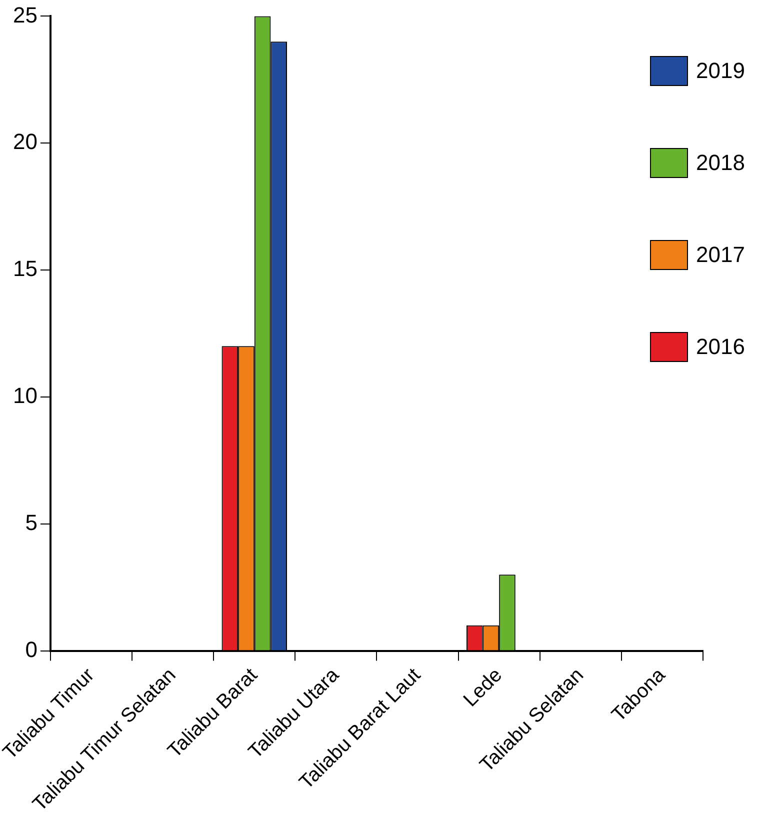 This screenshot has height=824, width=765. I want to click on legend-label: 2016, so click(720, 347).